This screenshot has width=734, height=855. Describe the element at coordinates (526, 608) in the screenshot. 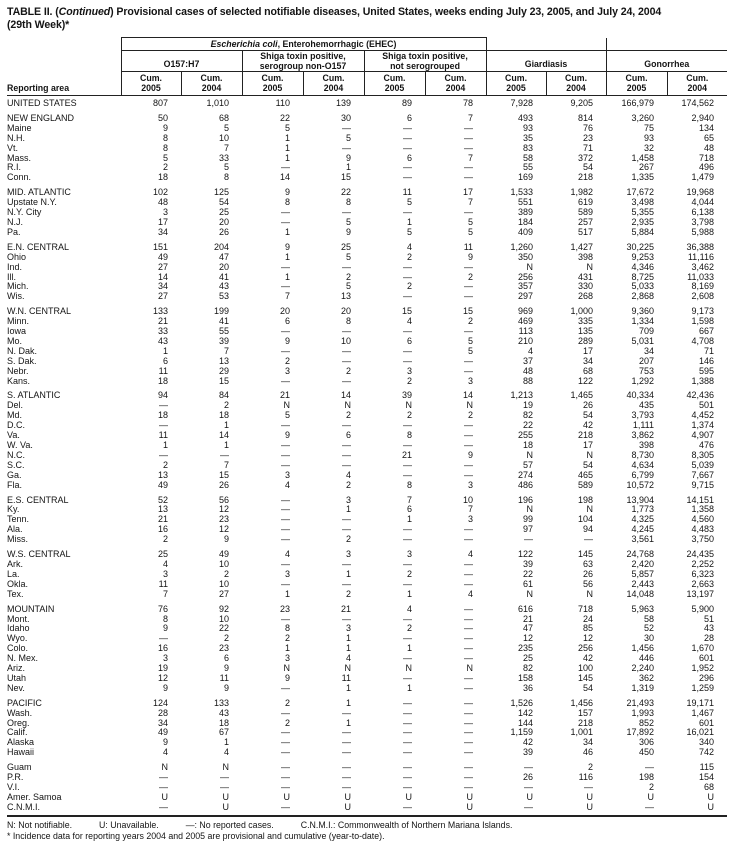

I see `value-cell: 616` at that location.